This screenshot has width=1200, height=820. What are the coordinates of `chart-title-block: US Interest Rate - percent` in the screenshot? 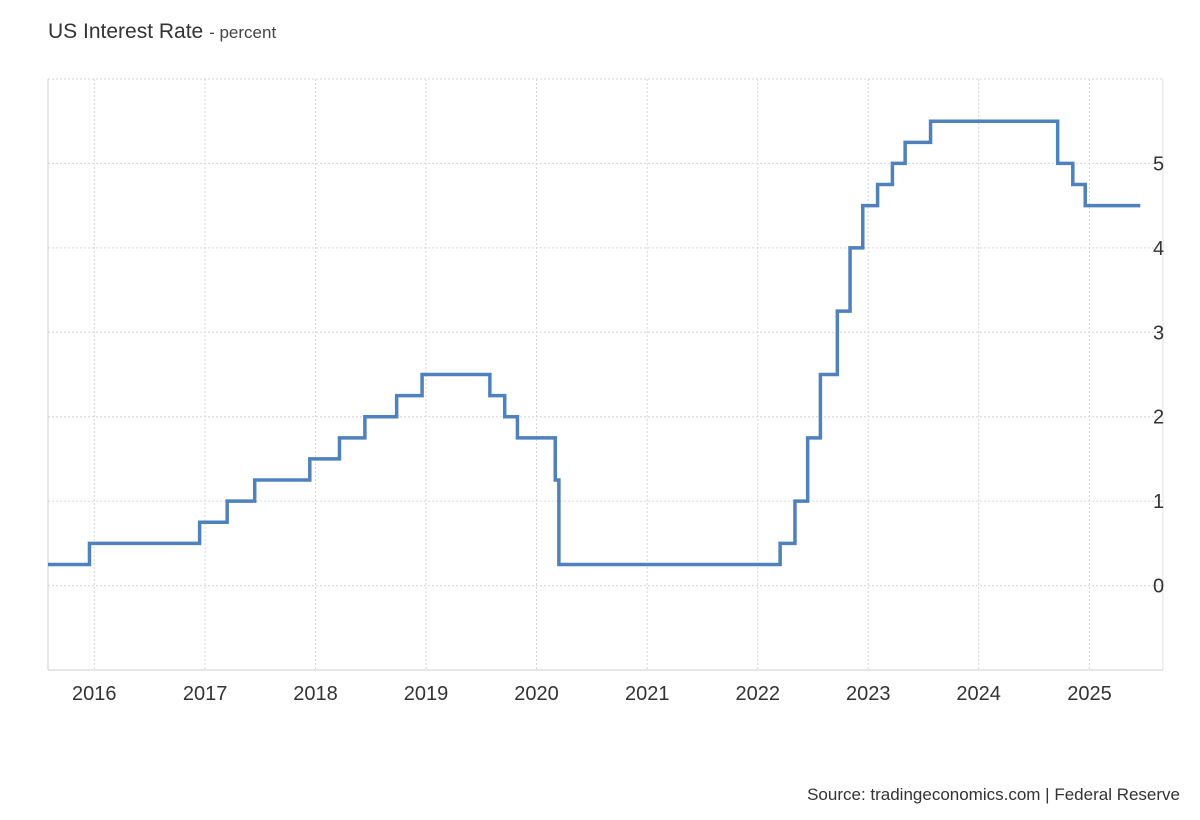 It's located at (162, 32).